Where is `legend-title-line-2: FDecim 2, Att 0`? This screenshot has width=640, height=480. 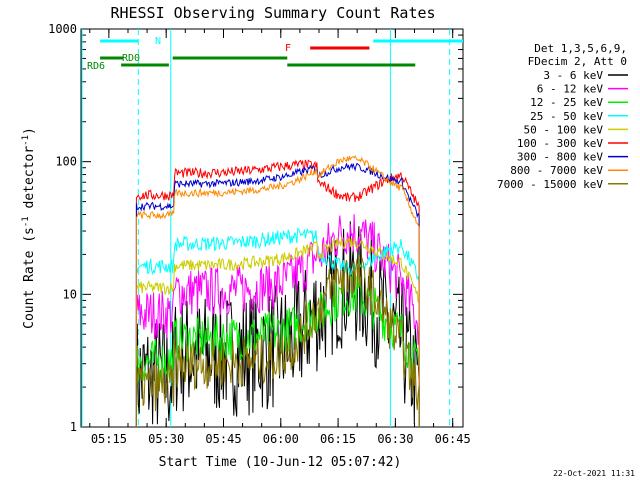
legend-title-line-2: FDecim 2, Att 0 is located at coordinates (577, 61).